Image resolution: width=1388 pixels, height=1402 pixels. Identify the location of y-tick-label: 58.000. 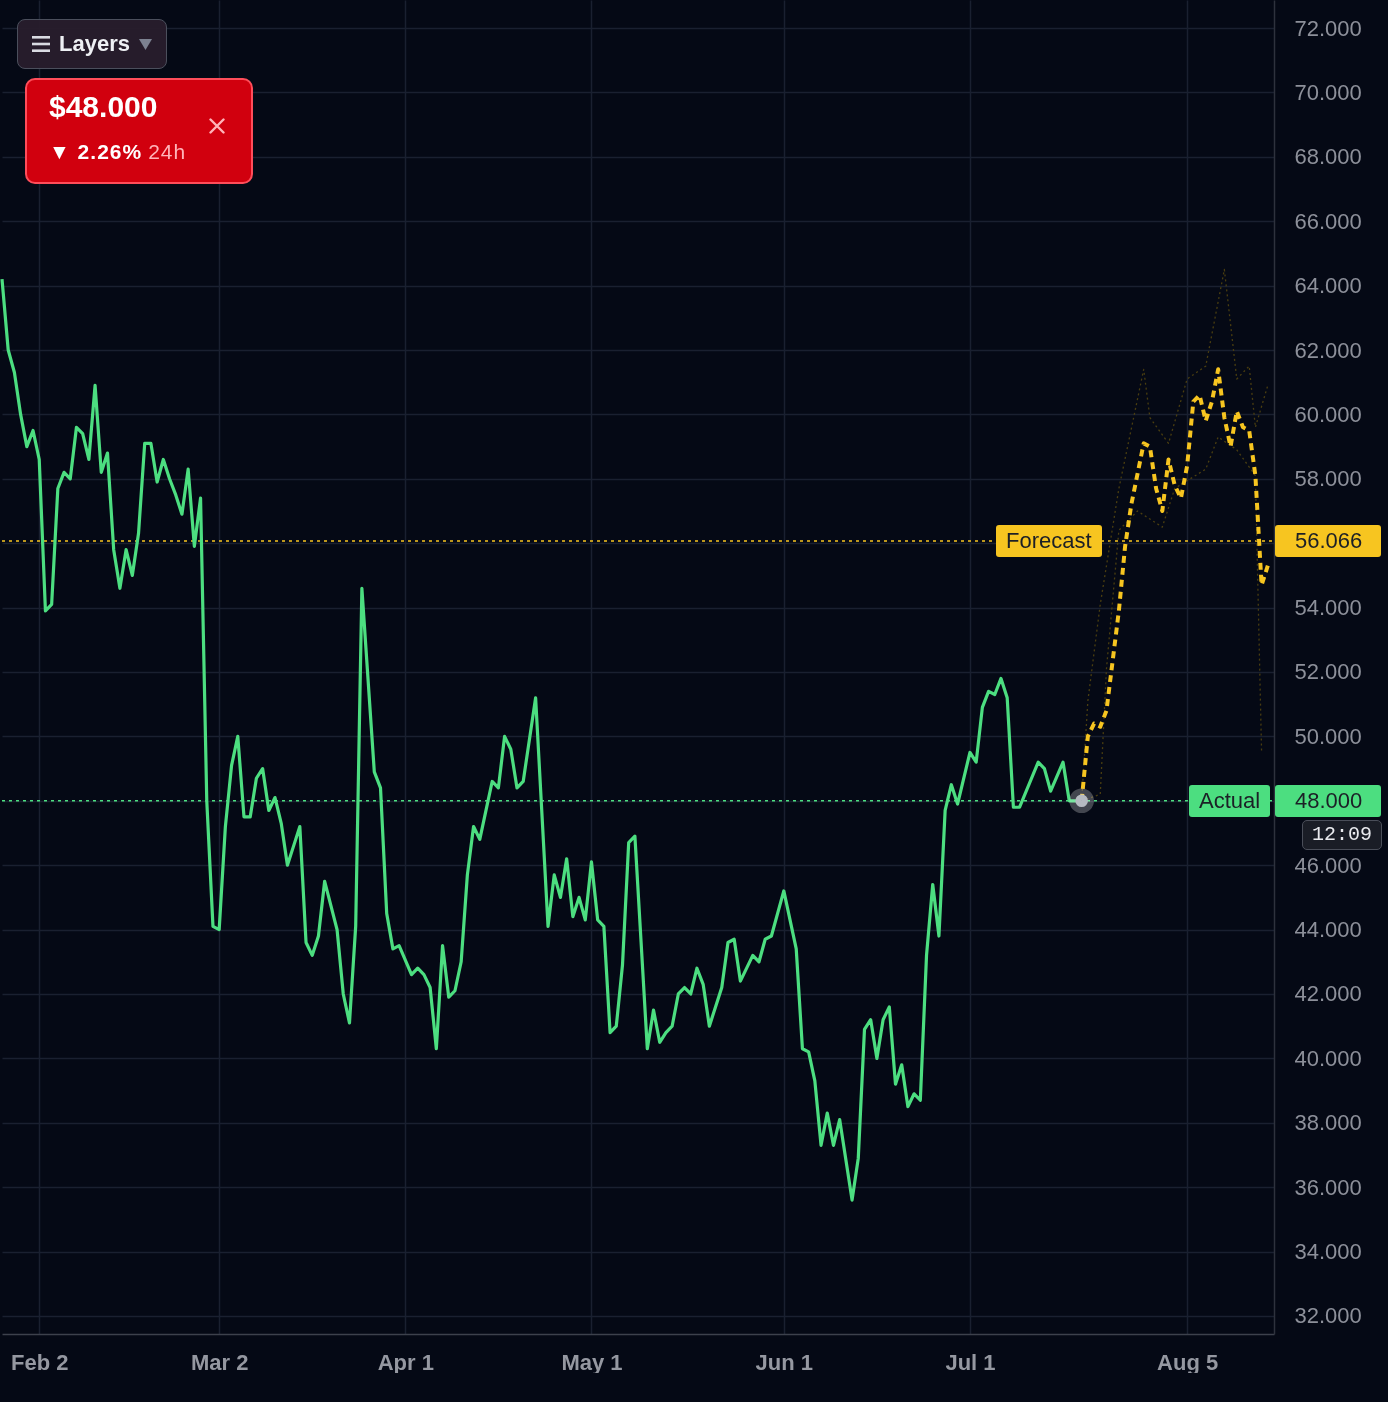
(1328, 479).